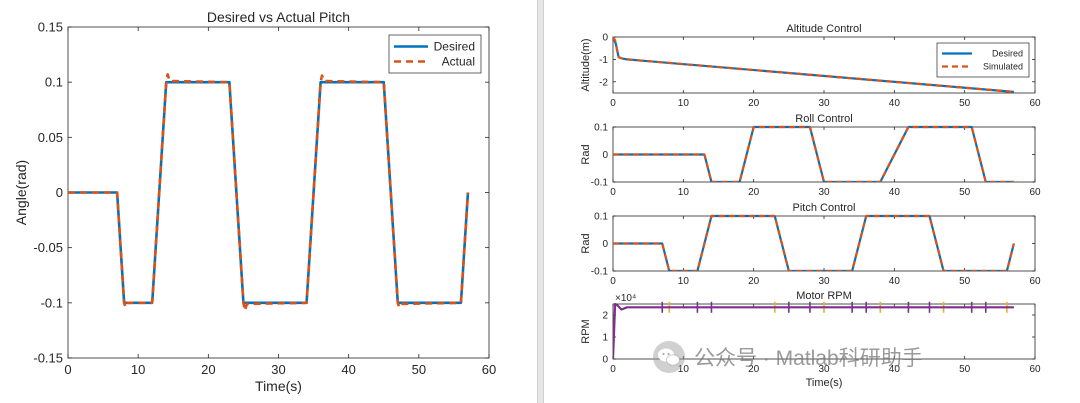 This screenshot has height=403, width=1080. I want to click on pitch-main-ytick-label: 0.15, so click(50, 27).